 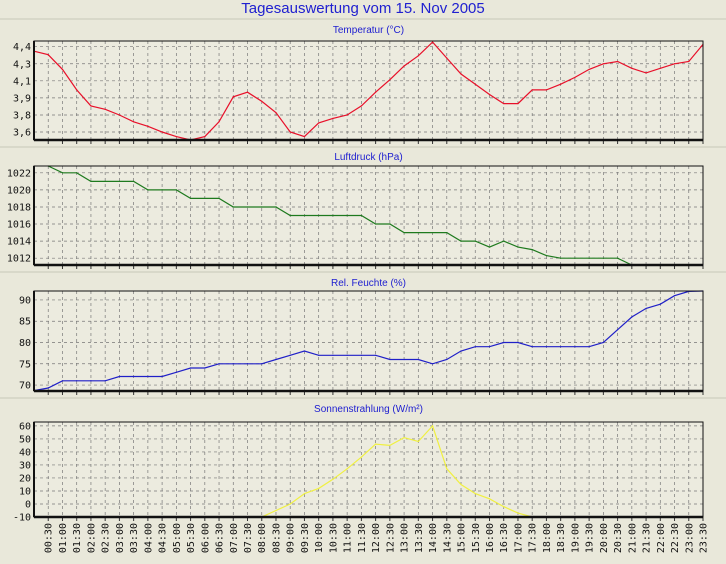 I want to click on x-tick-label: 02:30, so click(x=106, y=538).